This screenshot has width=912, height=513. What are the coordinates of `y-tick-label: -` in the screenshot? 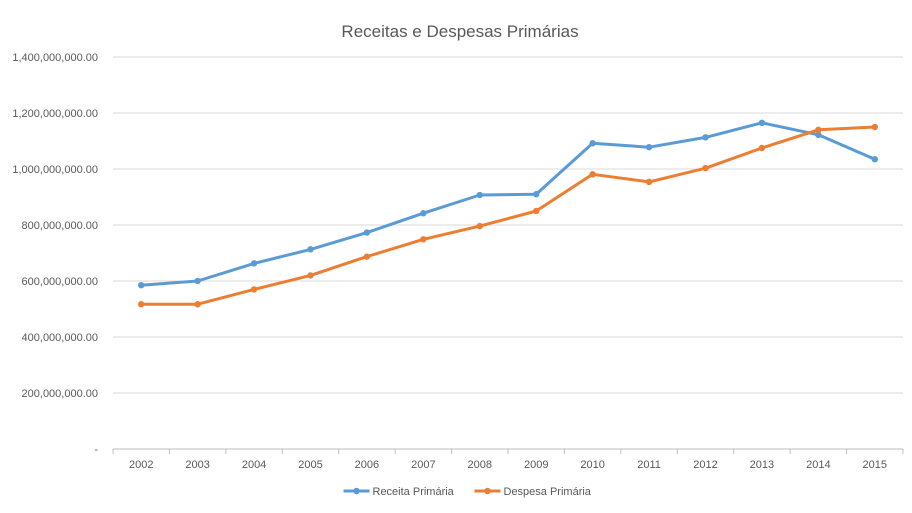 It's located at (96, 450).